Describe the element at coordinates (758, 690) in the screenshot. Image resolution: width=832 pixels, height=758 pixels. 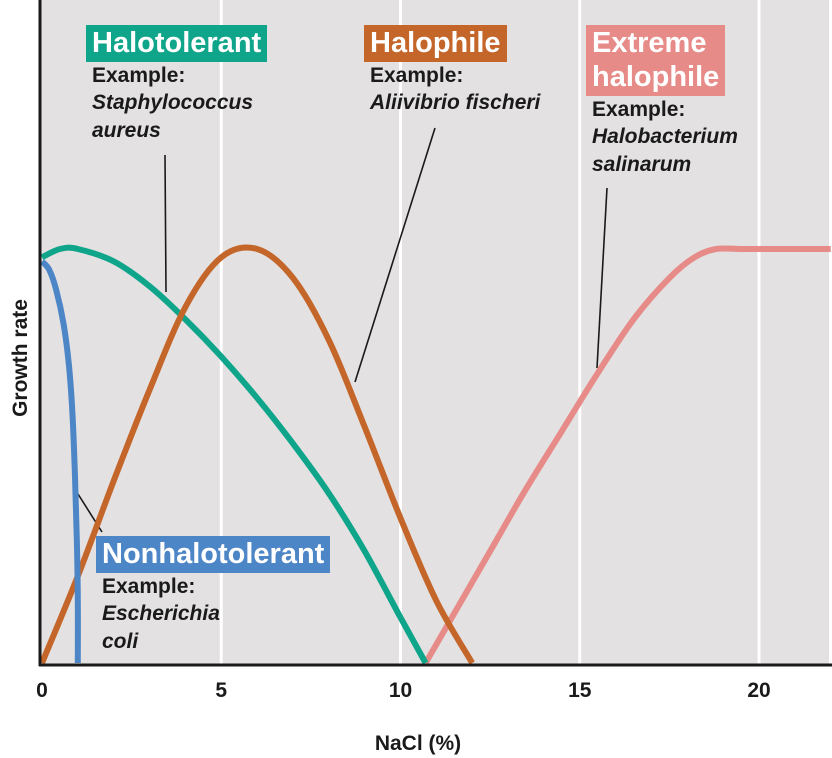
I see `x-tick-label-20: 20` at that location.